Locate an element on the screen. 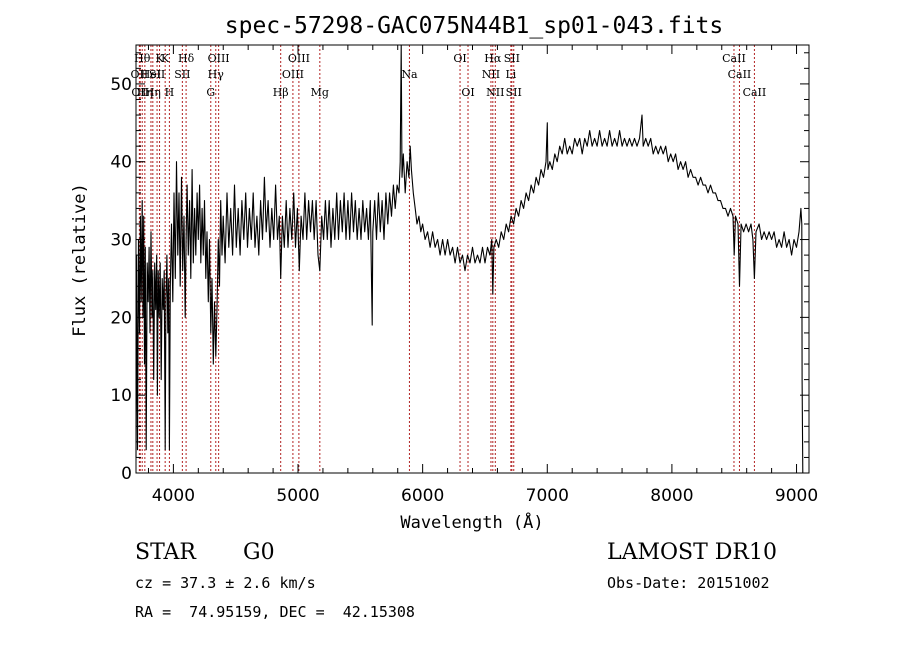 The width and height of the screenshot is (900, 649). line-label-16: OIII is located at coordinates (293, 74).